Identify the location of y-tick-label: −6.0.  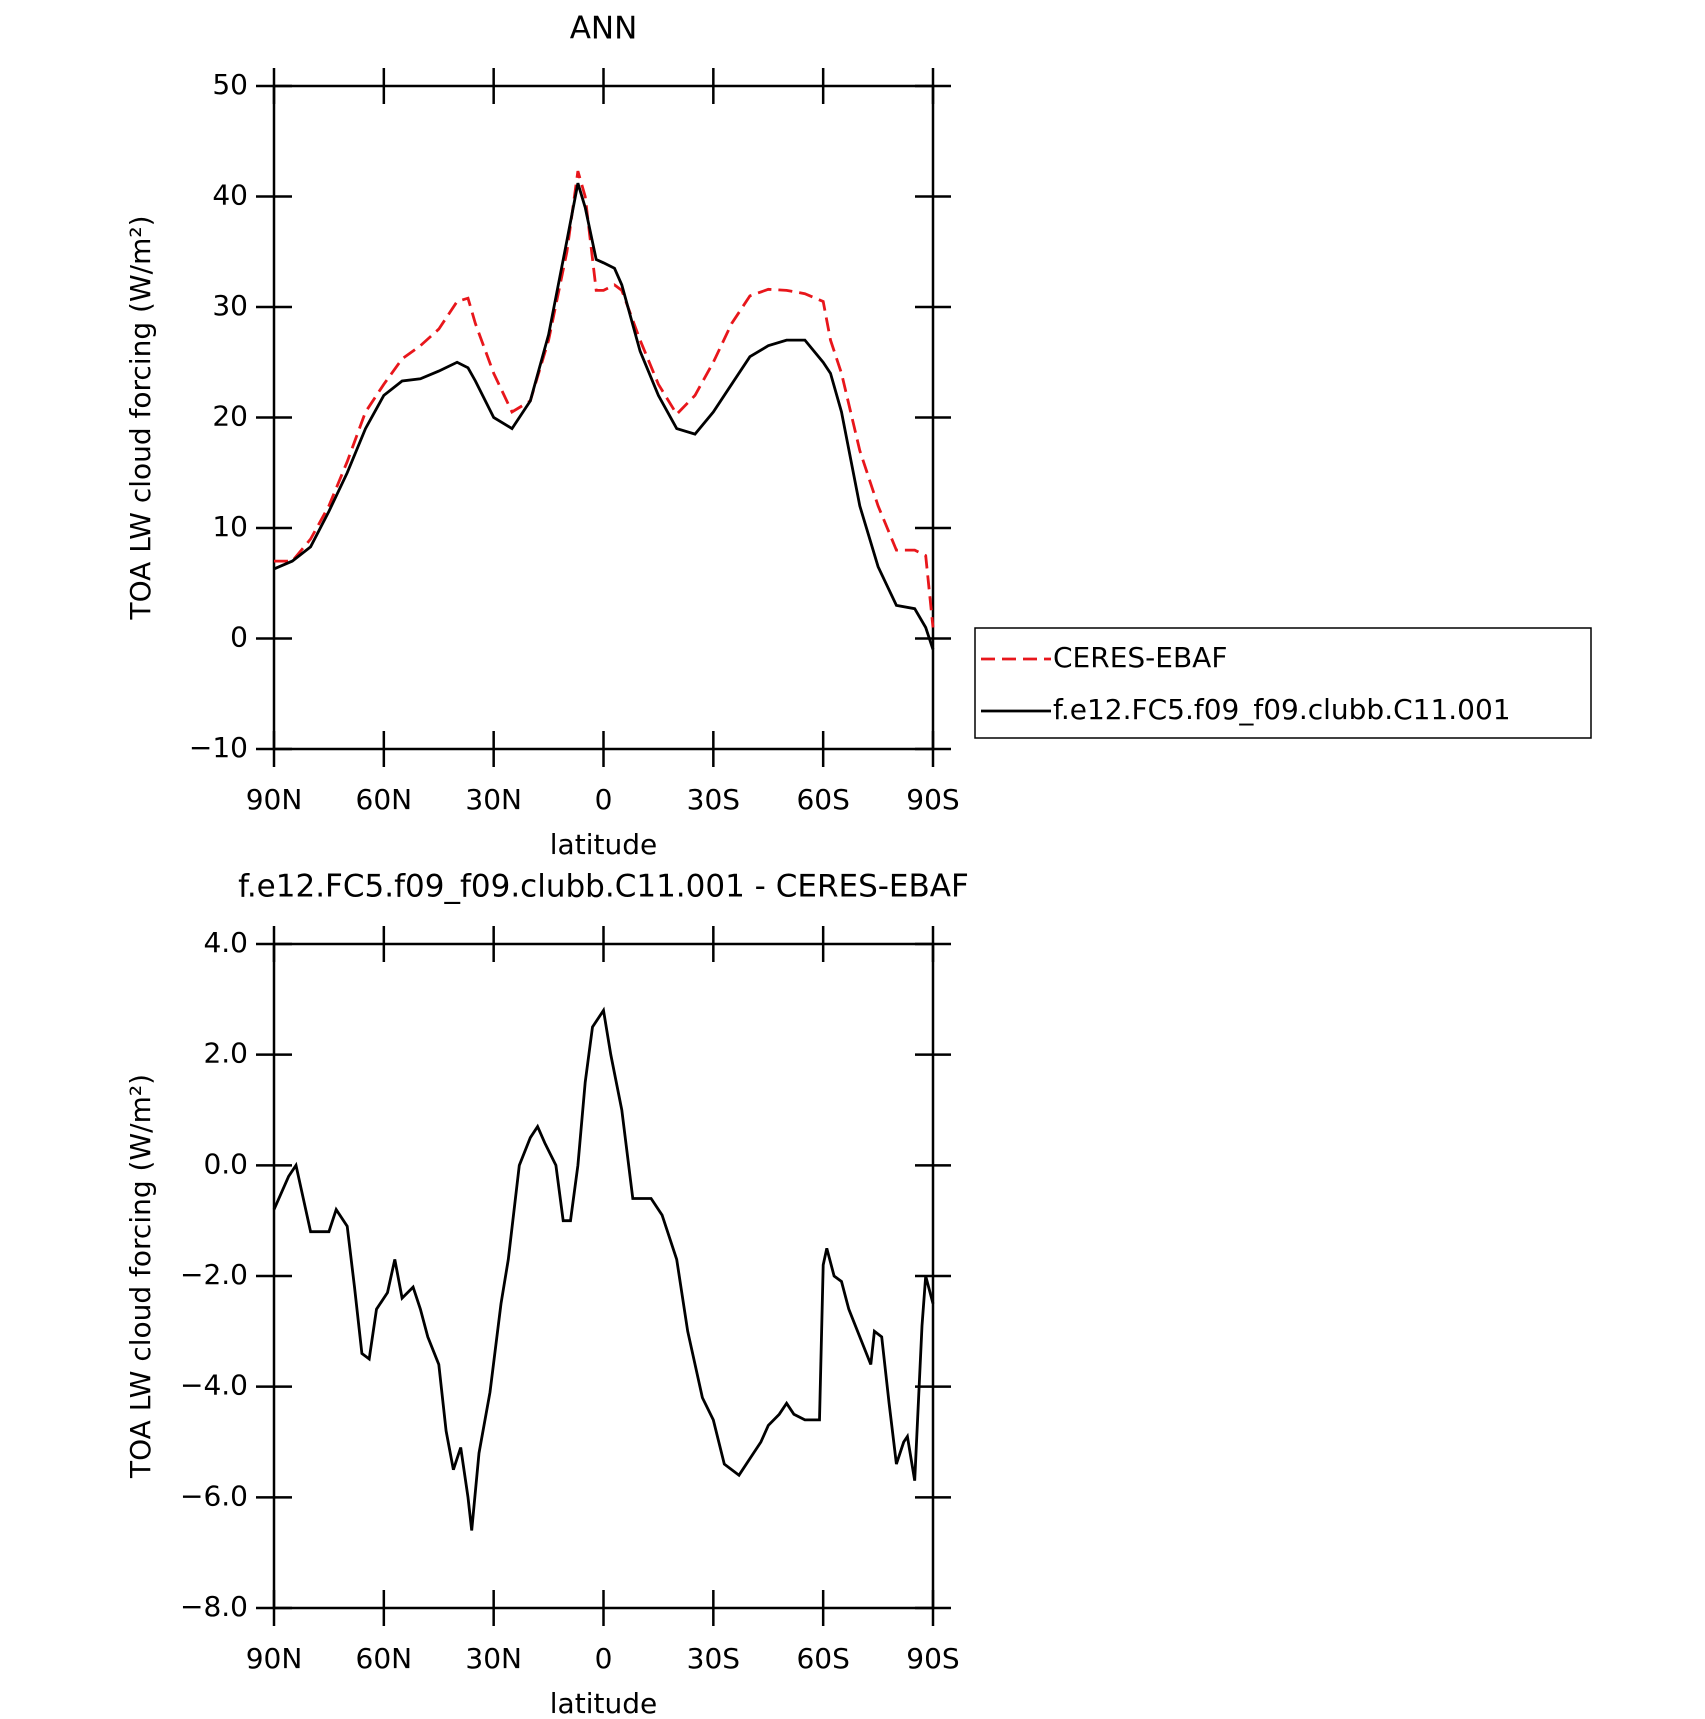
(214, 1495).